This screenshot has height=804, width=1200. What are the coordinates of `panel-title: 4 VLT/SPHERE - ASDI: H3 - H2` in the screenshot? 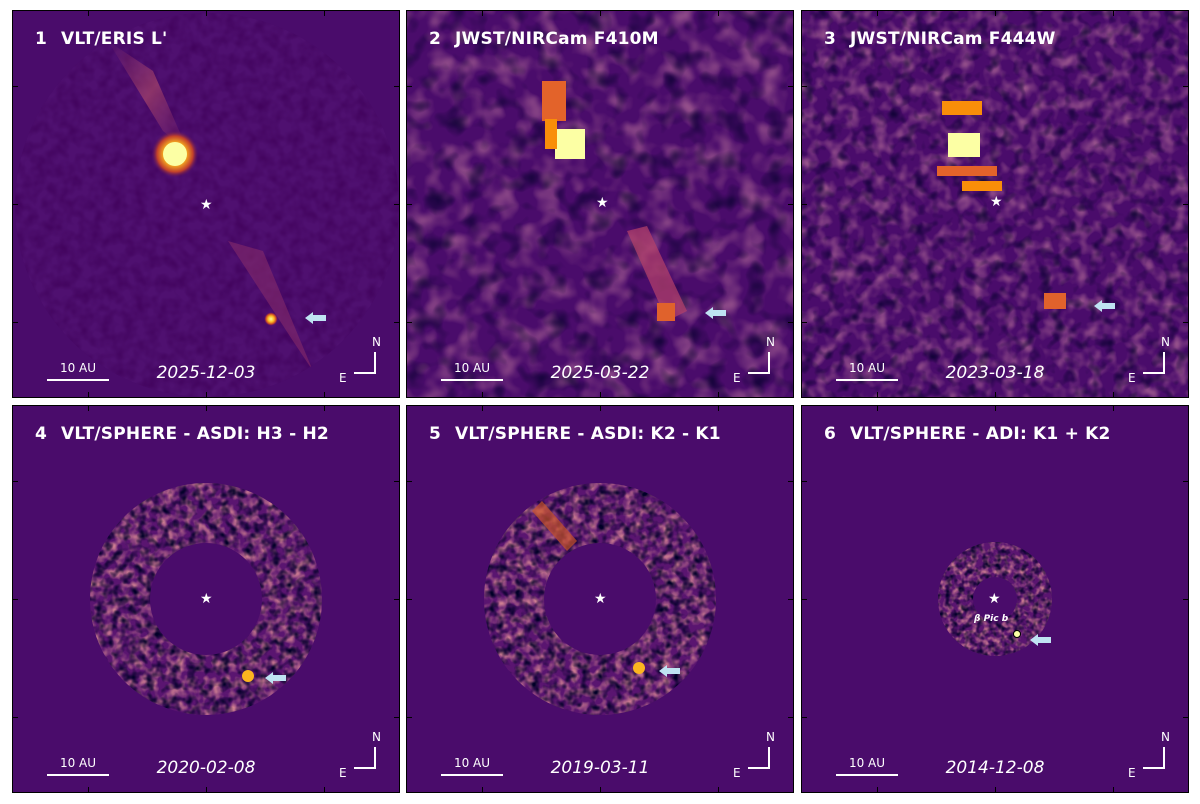 It's located at (182, 434).